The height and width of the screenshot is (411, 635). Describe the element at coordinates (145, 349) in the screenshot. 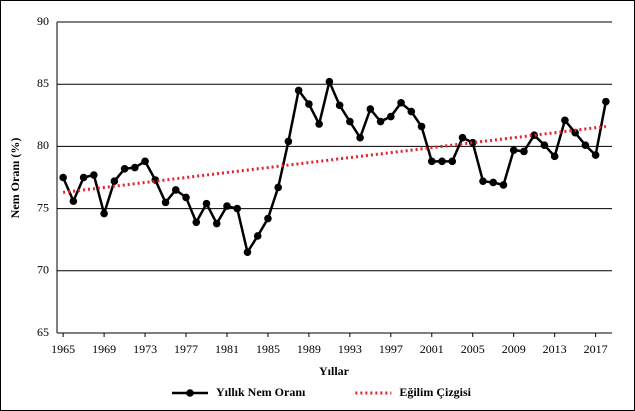

I see `x-tick-label: 1973` at that location.